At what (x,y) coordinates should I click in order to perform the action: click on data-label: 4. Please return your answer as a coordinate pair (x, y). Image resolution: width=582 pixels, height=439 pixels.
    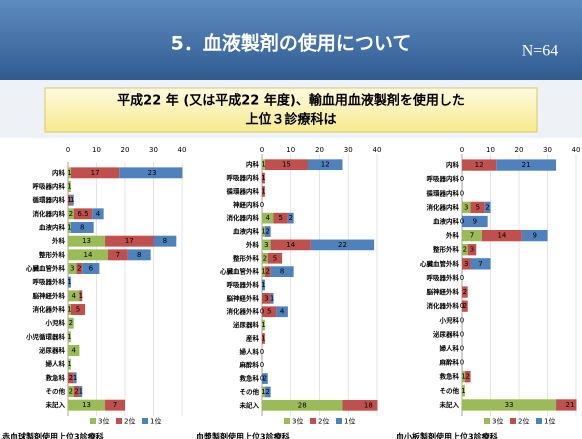
    Looking at the image, I should click on (98, 214).